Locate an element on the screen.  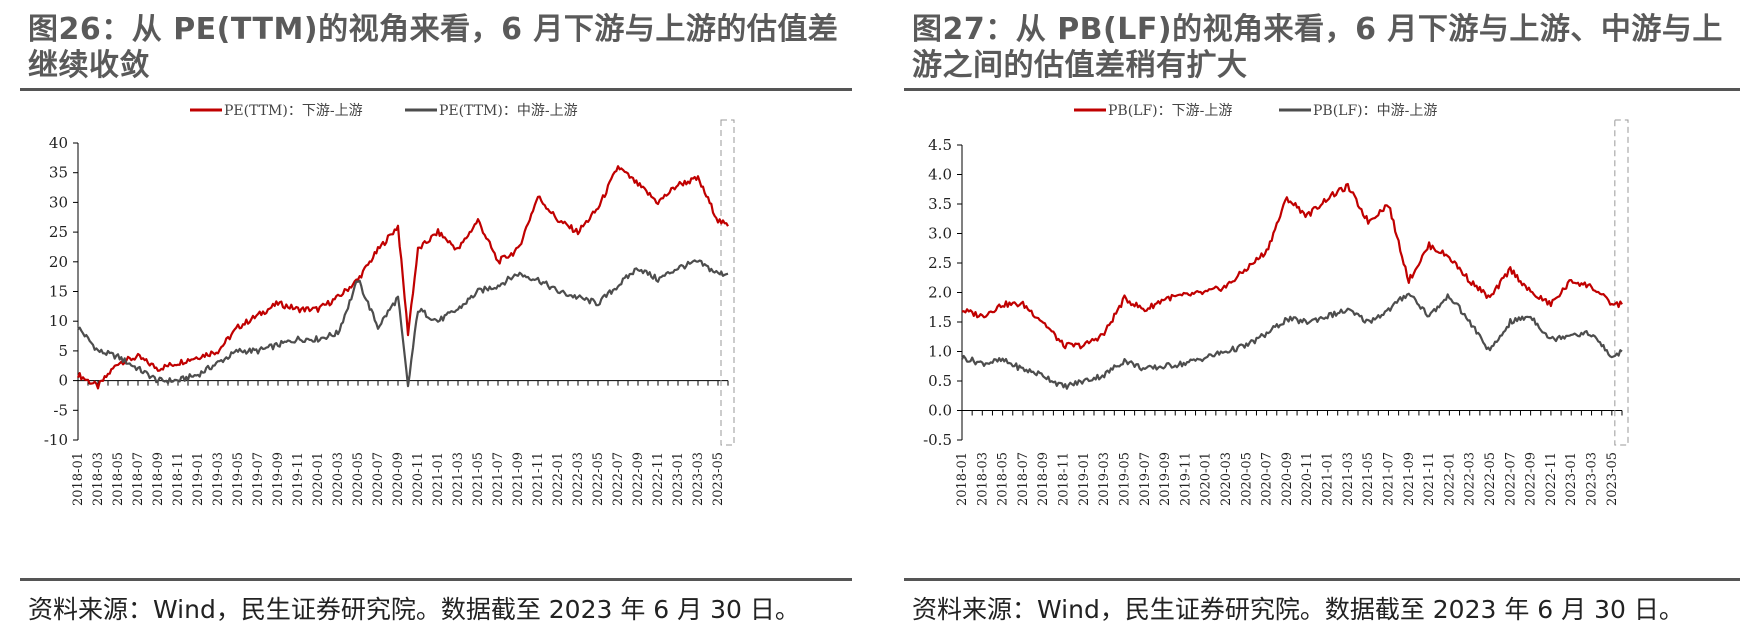
y-tick-label: -10 is located at coordinates (56, 440).